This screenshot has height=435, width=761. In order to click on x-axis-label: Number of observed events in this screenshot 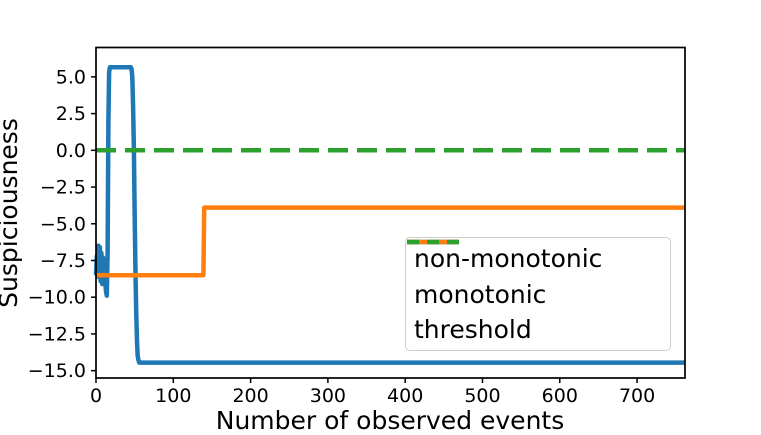, I will do `click(390, 420)`.